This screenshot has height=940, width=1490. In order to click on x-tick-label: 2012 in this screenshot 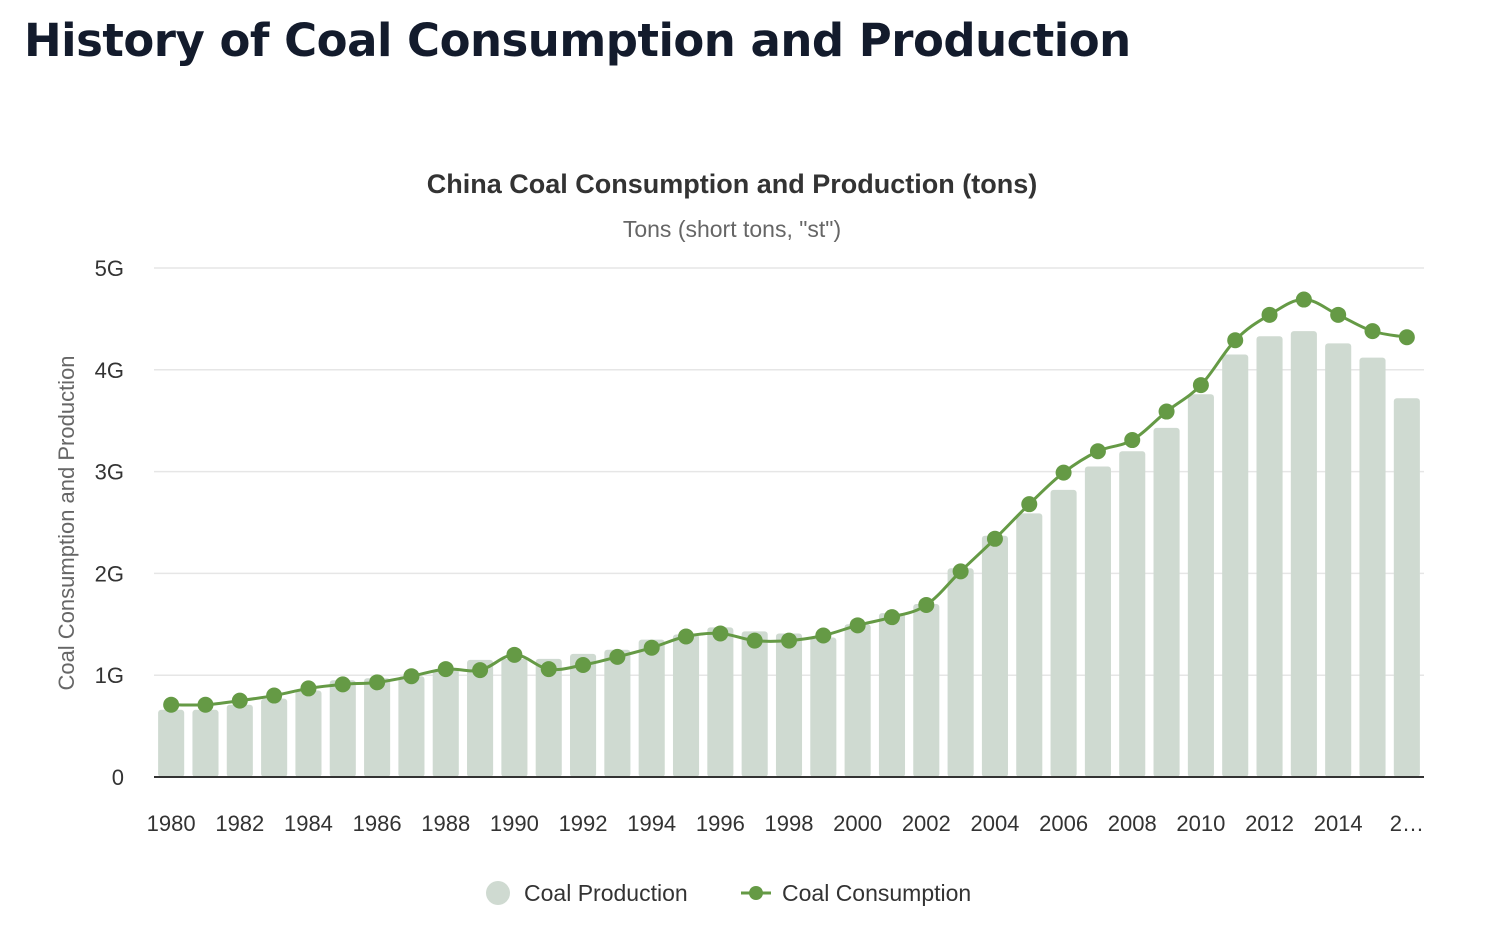, I will do `click(1269, 823)`.